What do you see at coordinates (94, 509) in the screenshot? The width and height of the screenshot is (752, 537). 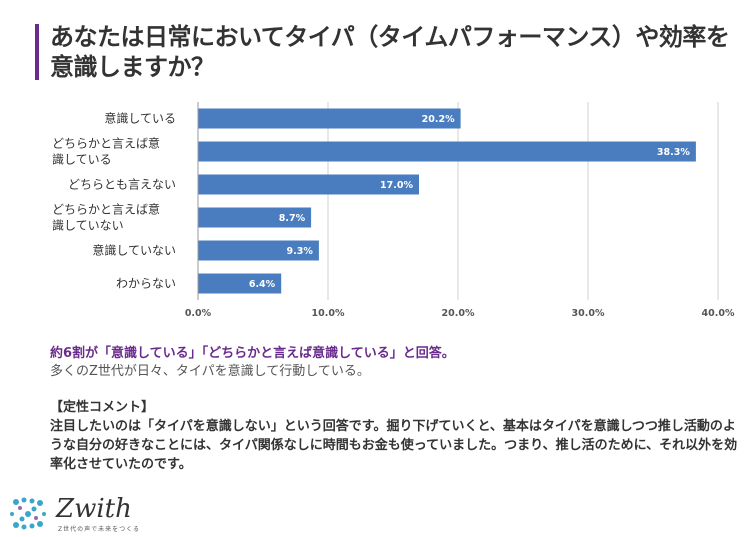 I see `logo-wordmark: Zwith` at bounding box center [94, 509].